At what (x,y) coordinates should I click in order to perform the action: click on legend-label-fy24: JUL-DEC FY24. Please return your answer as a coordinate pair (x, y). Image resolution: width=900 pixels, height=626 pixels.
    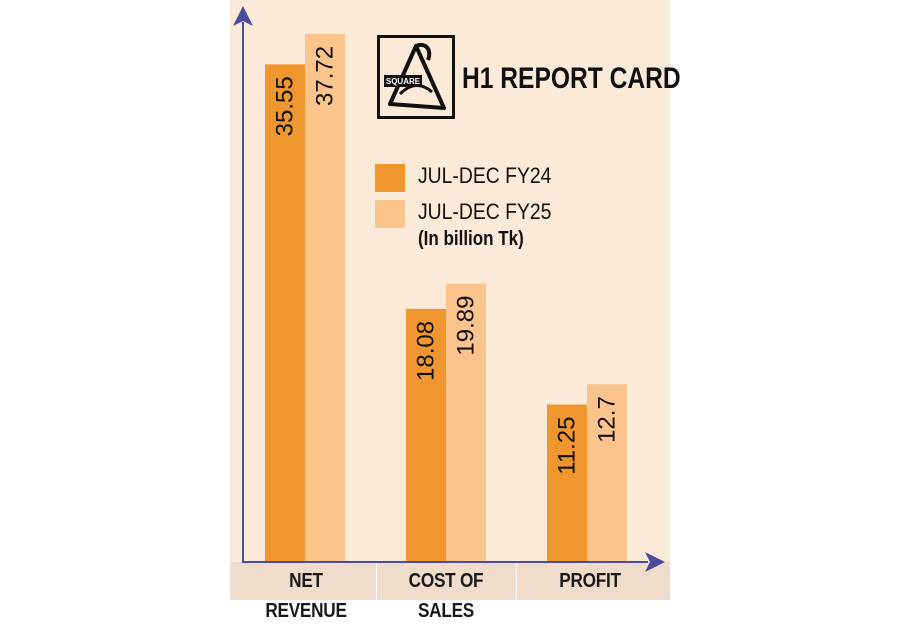
    Looking at the image, I should click on (485, 175).